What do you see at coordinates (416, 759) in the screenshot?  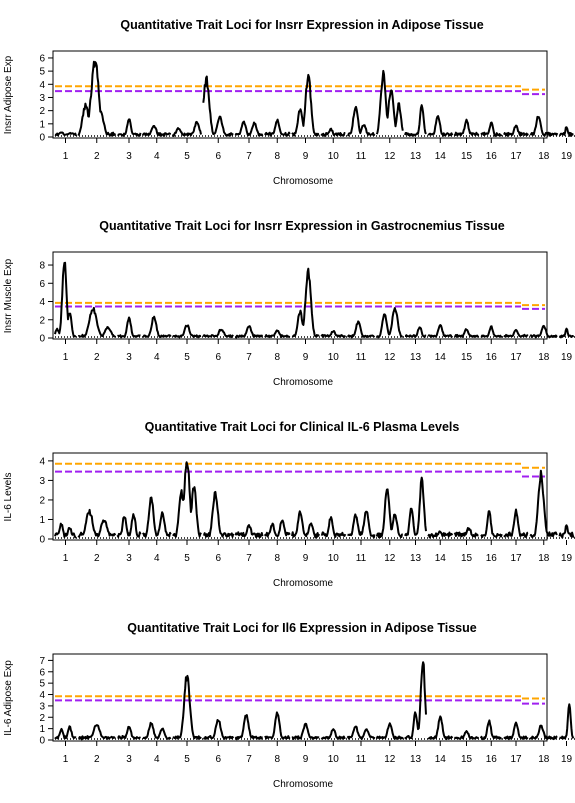 I see `x-tick-label-chr-13: 13` at bounding box center [416, 759].